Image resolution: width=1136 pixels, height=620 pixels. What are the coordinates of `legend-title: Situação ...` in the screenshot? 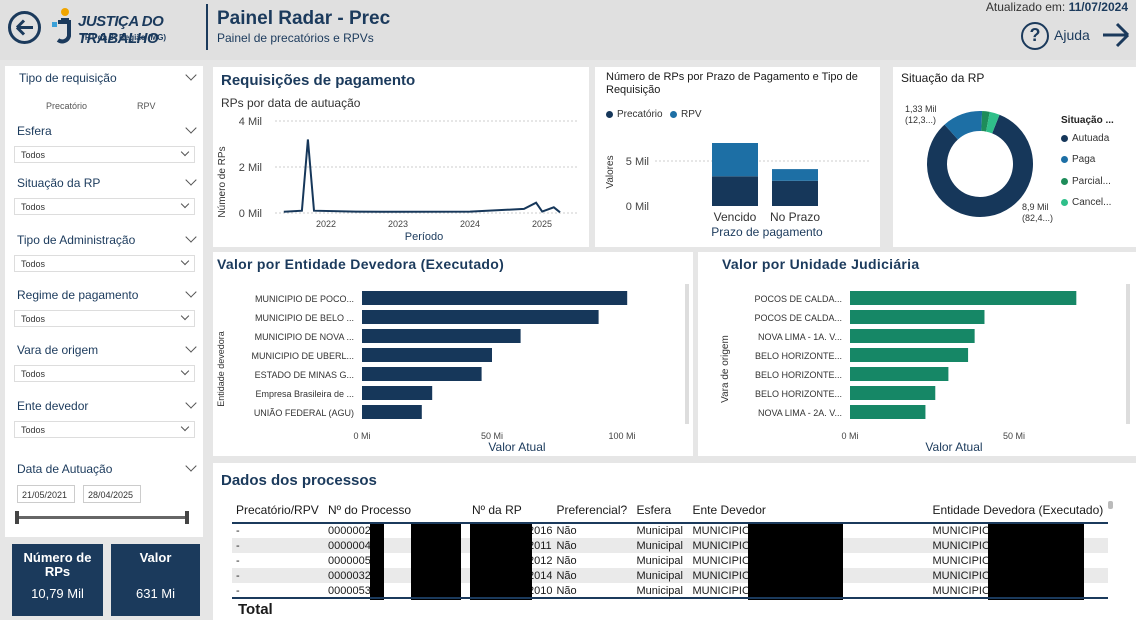 It's located at (1087, 120).